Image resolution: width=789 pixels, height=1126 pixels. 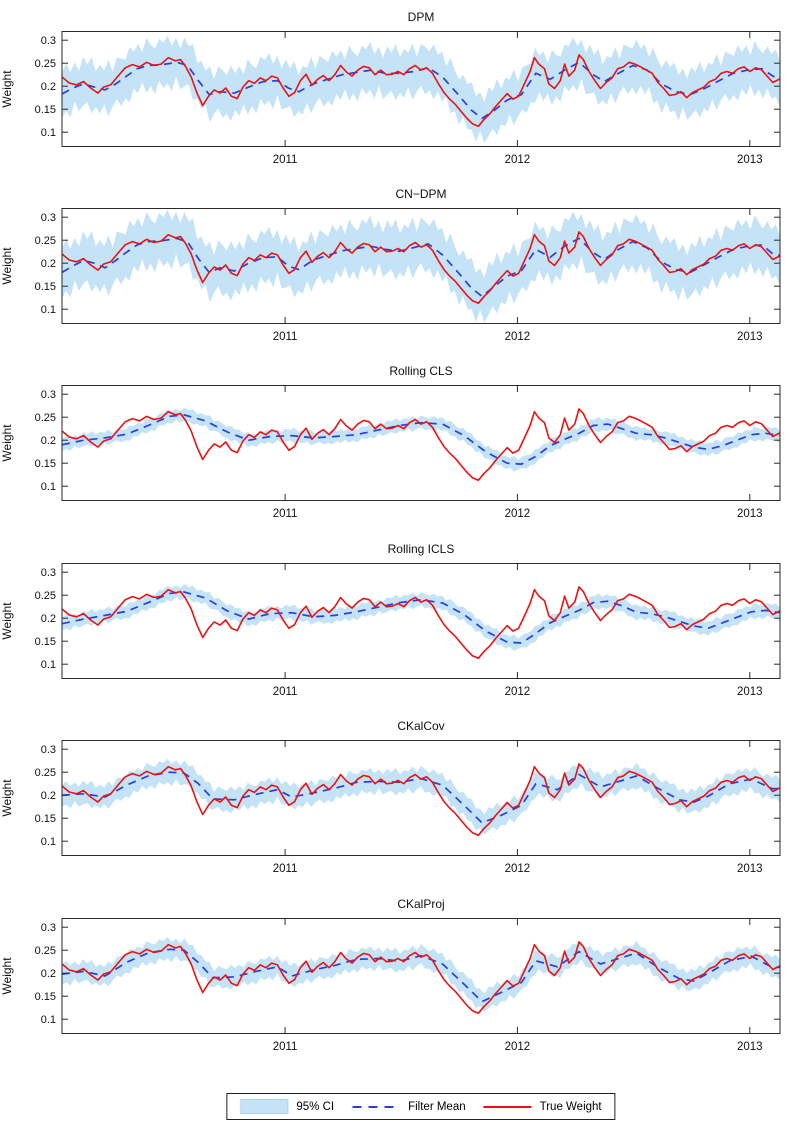 I want to click on chart-ckalcov: 2011 2012 2013 0.1 0.15 0.2 0.25 0.3, so click(x=408, y=807).